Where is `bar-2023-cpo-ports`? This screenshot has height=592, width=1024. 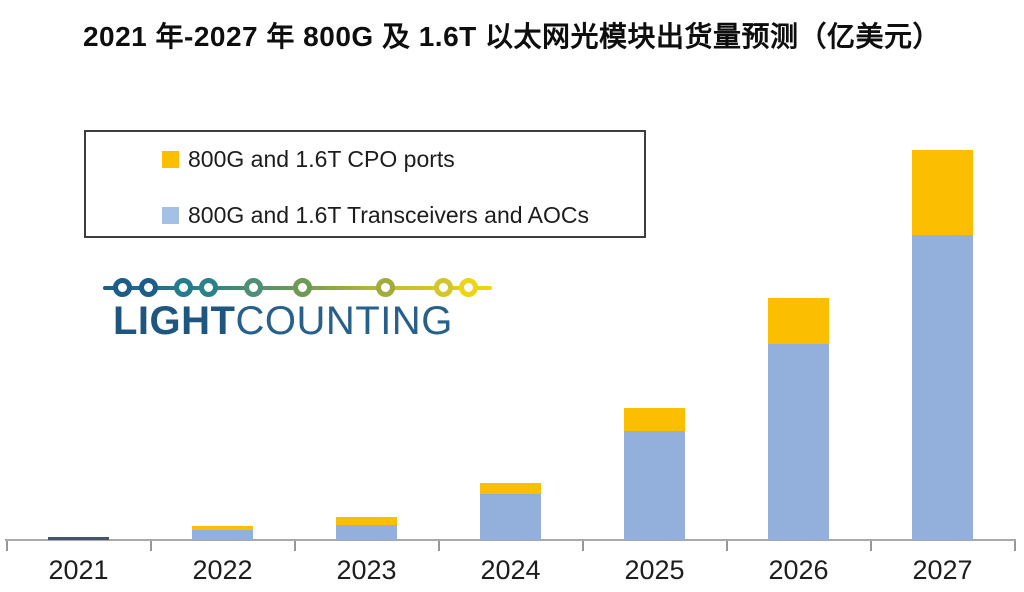 bar-2023-cpo-ports is located at coordinates (366, 521).